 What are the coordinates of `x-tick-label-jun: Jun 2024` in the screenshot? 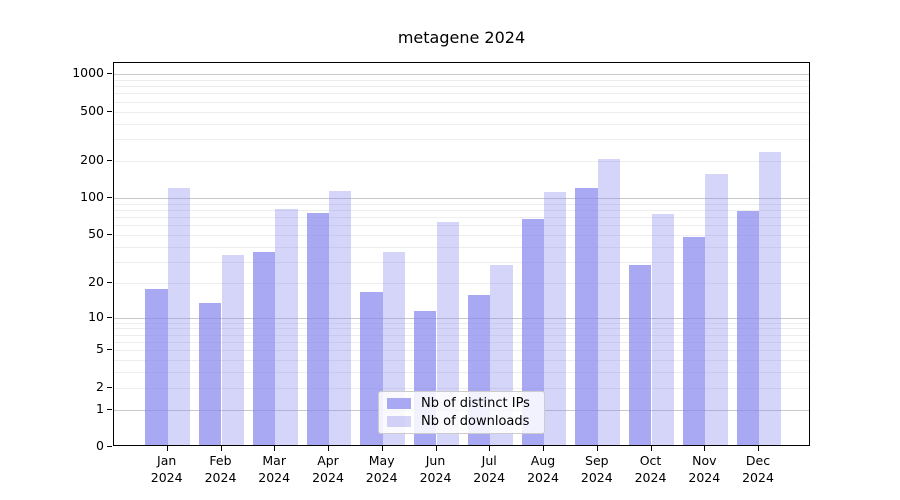 It's located at (435, 469).